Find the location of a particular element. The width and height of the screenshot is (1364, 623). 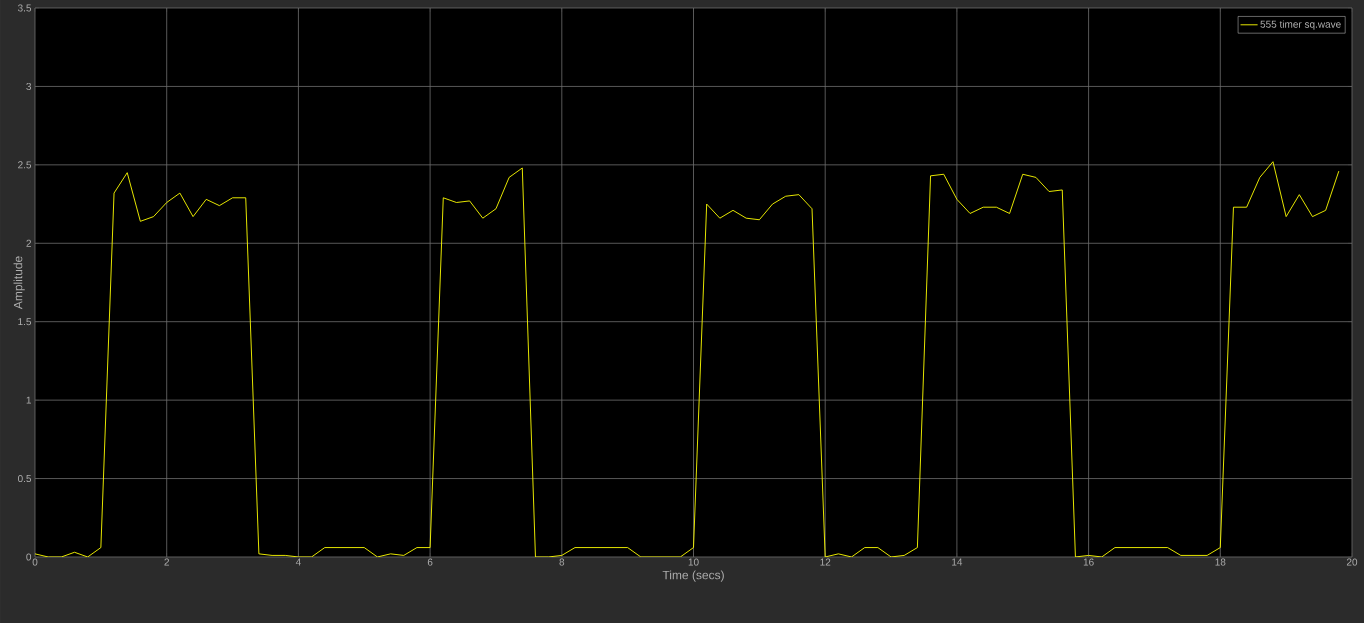

y-tick-label: 3 is located at coordinates (29, 86).